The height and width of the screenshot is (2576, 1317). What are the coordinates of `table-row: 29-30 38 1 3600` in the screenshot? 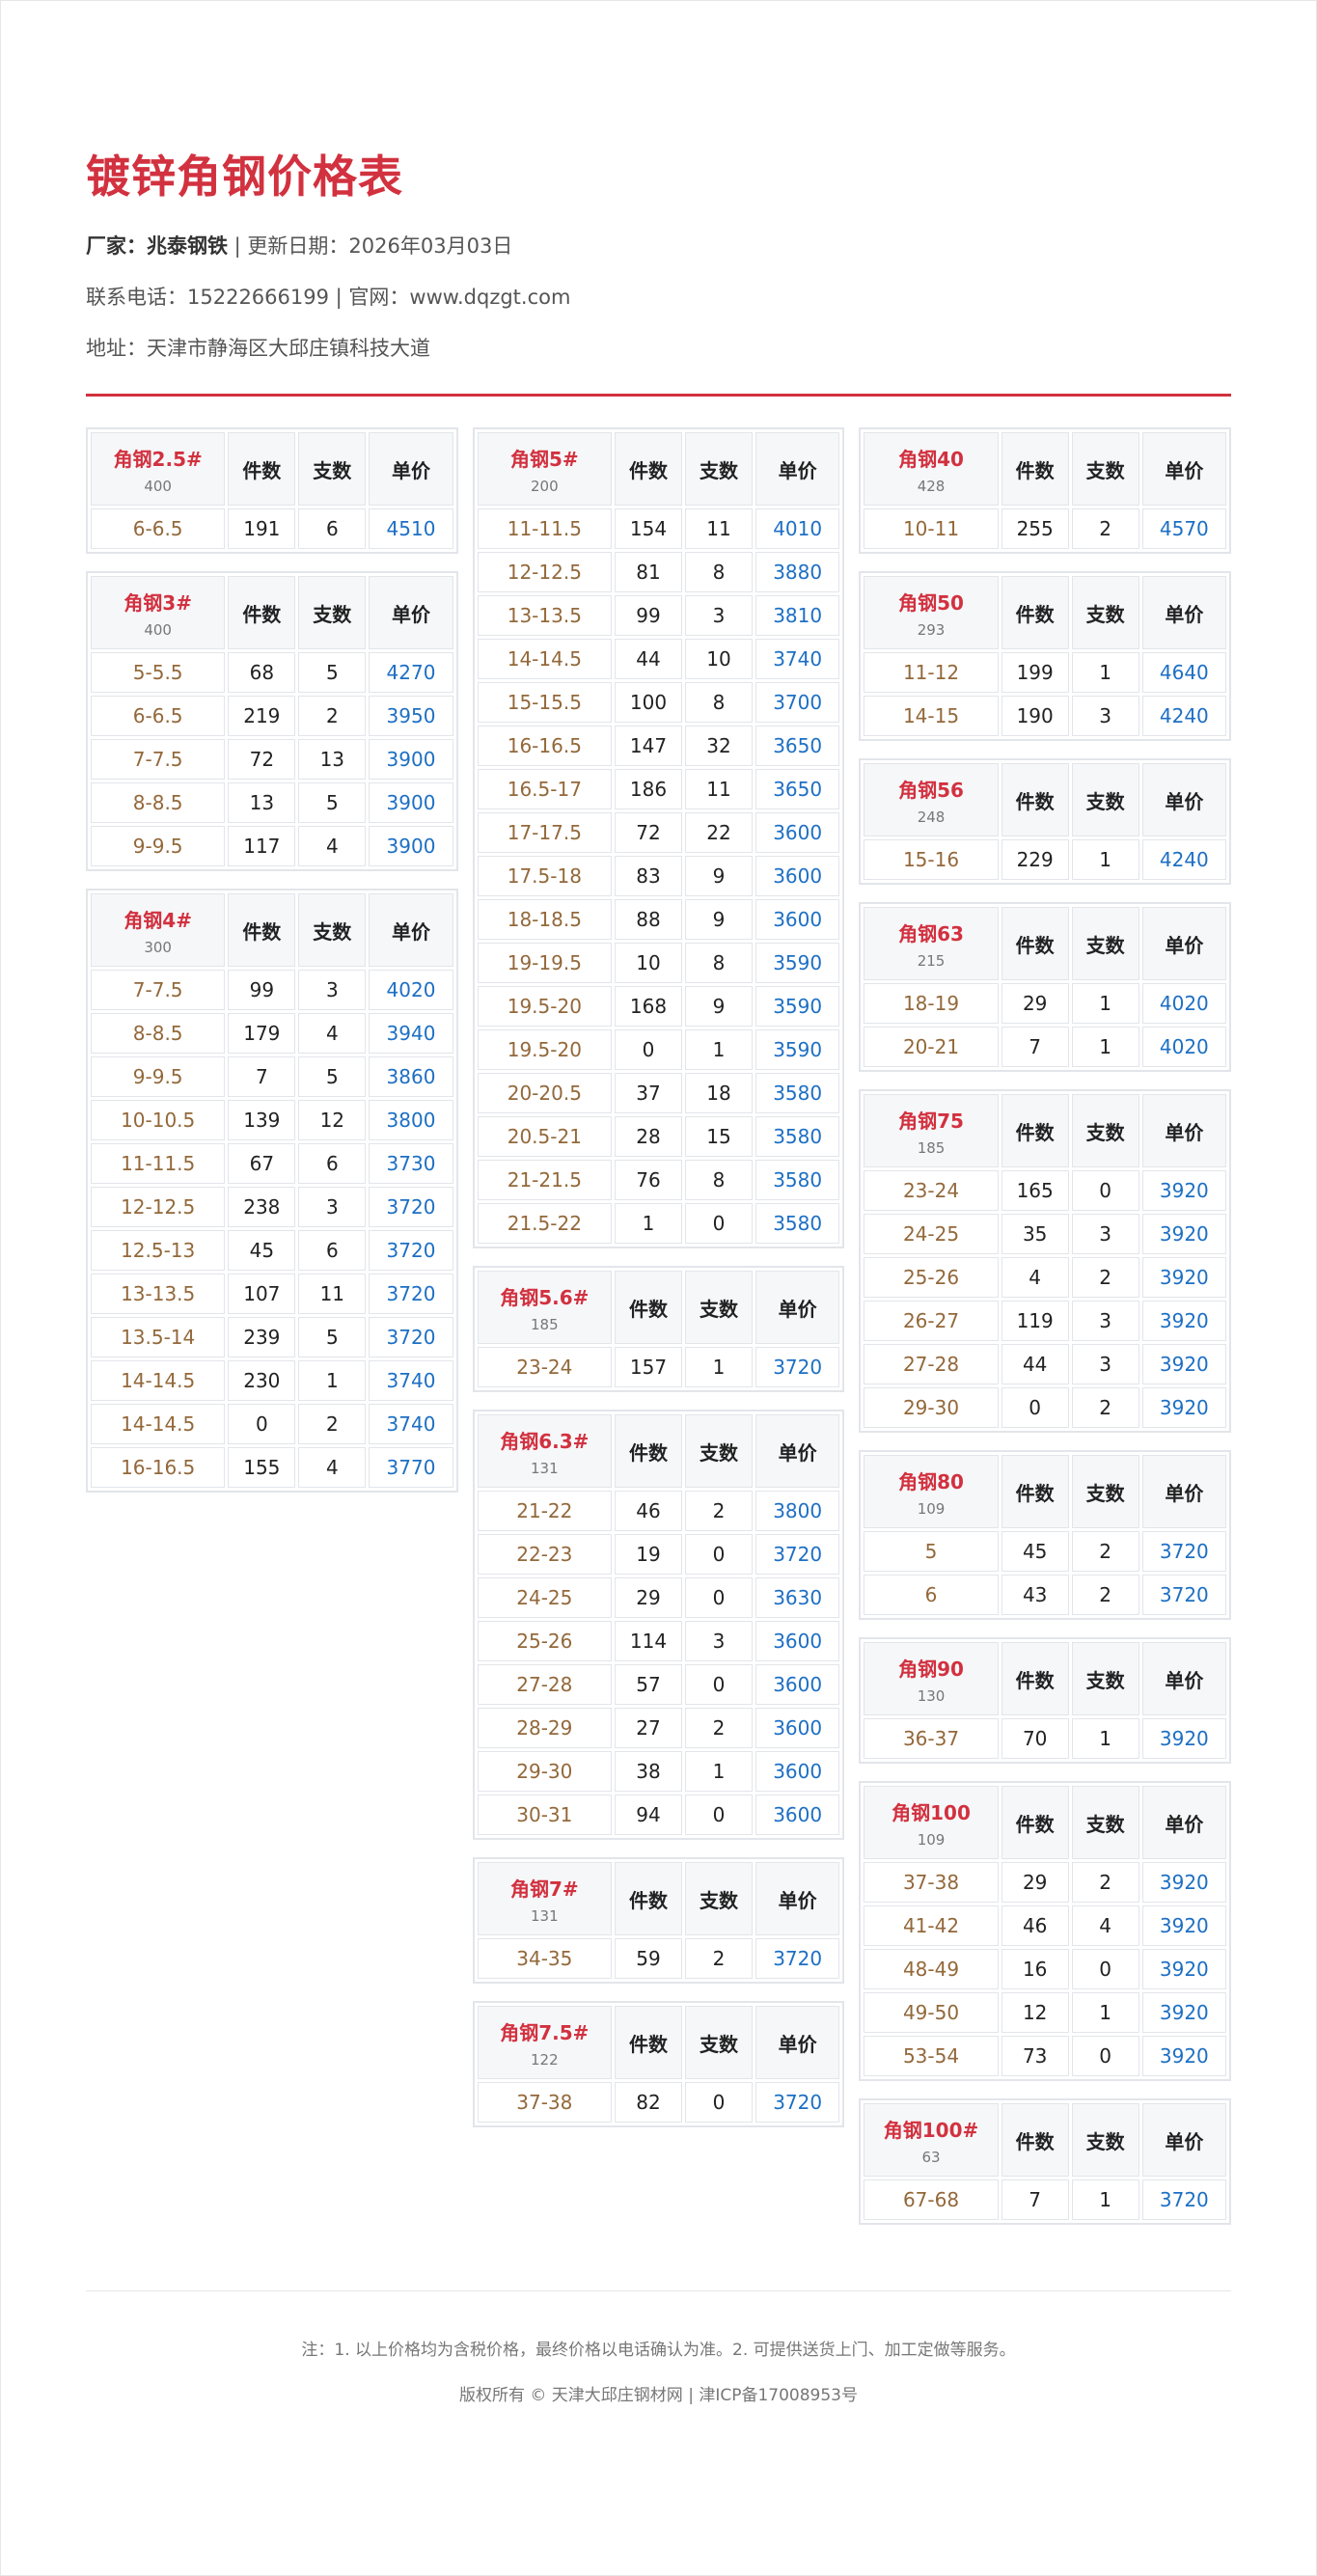 It's located at (658, 1772).